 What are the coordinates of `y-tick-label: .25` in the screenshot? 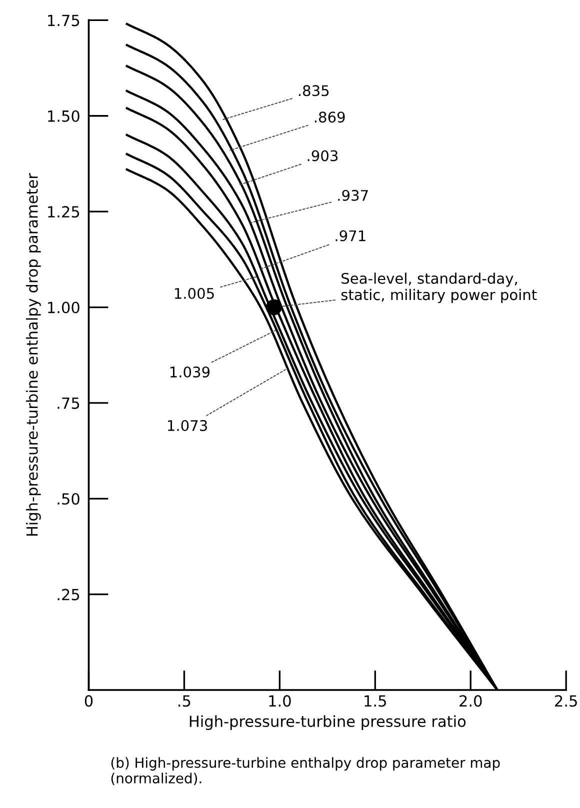 It's located at (69, 594).